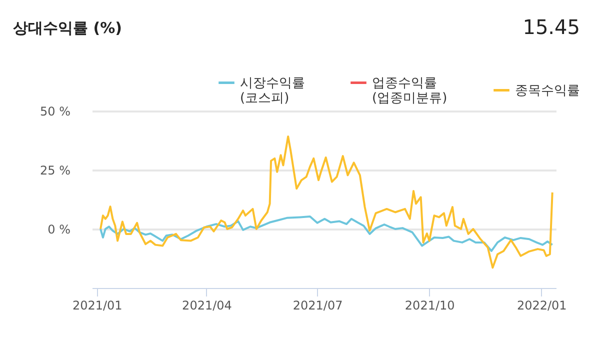 Image resolution: width=594 pixels, height=337 pixels. Describe the element at coordinates (429, 305) in the screenshot. I see `x-tick-label: 2021/10` at that location.